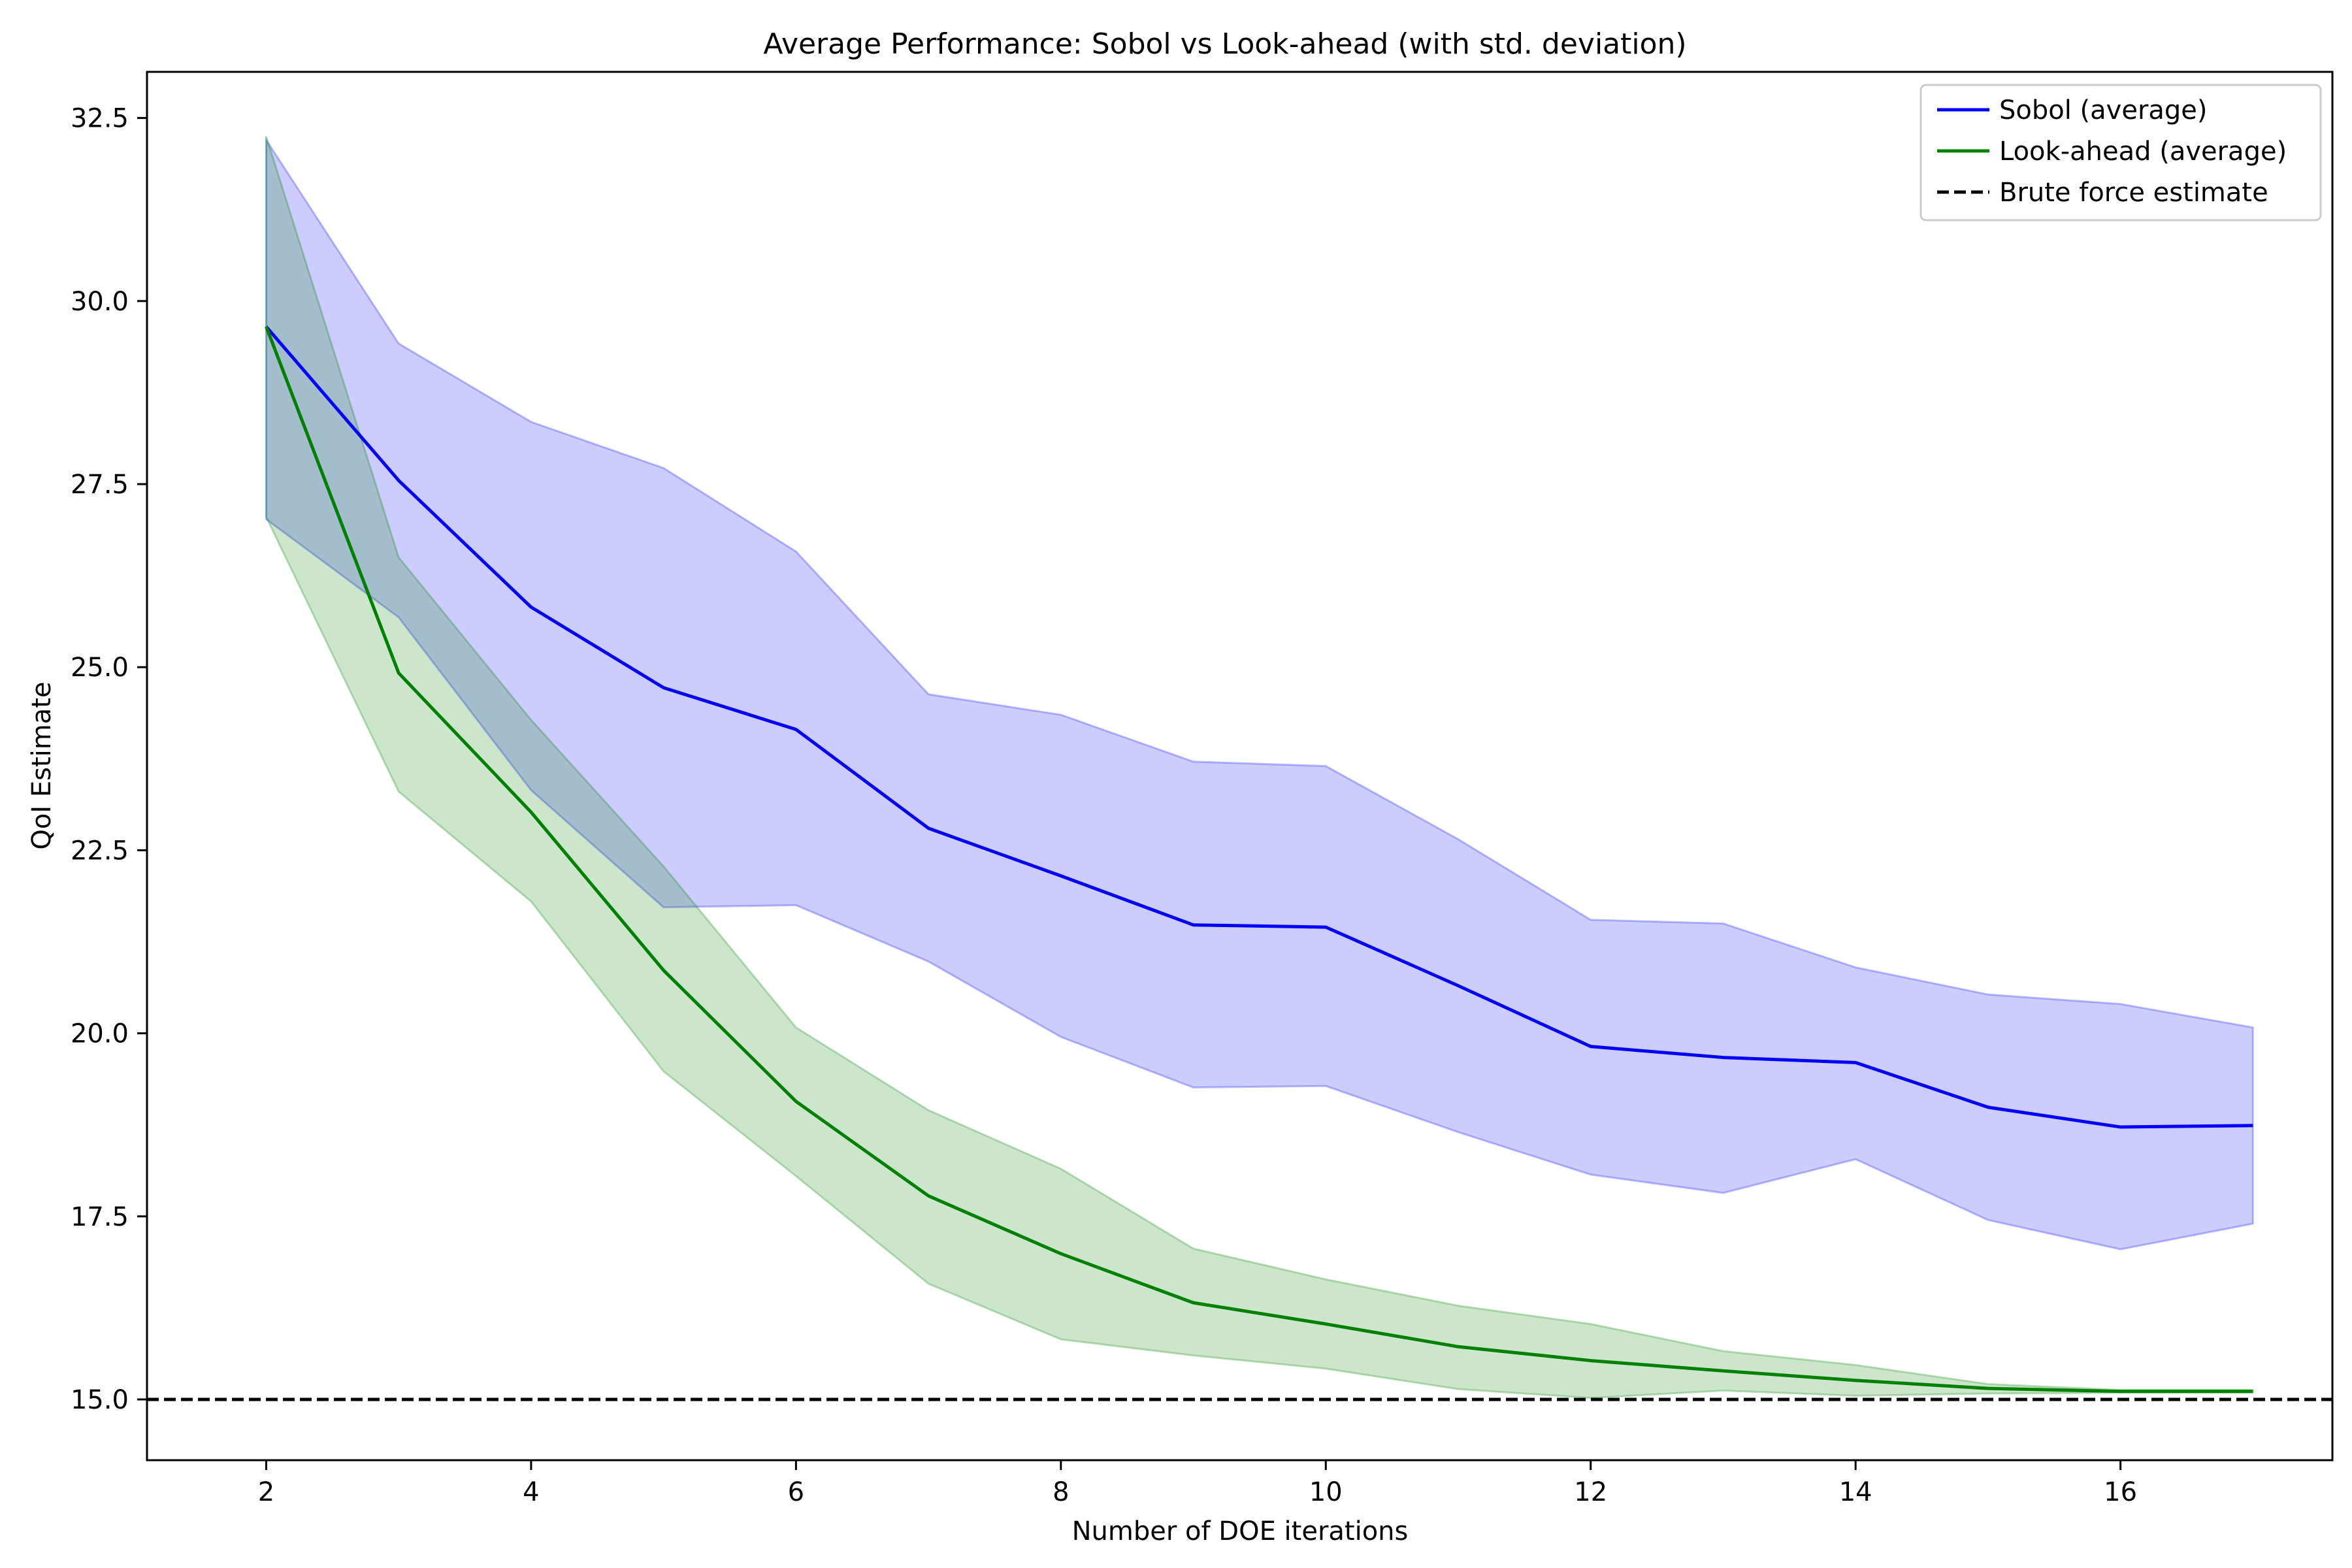 The height and width of the screenshot is (1568, 2352). I want to click on x-tick-label: 8, so click(1061, 1492).